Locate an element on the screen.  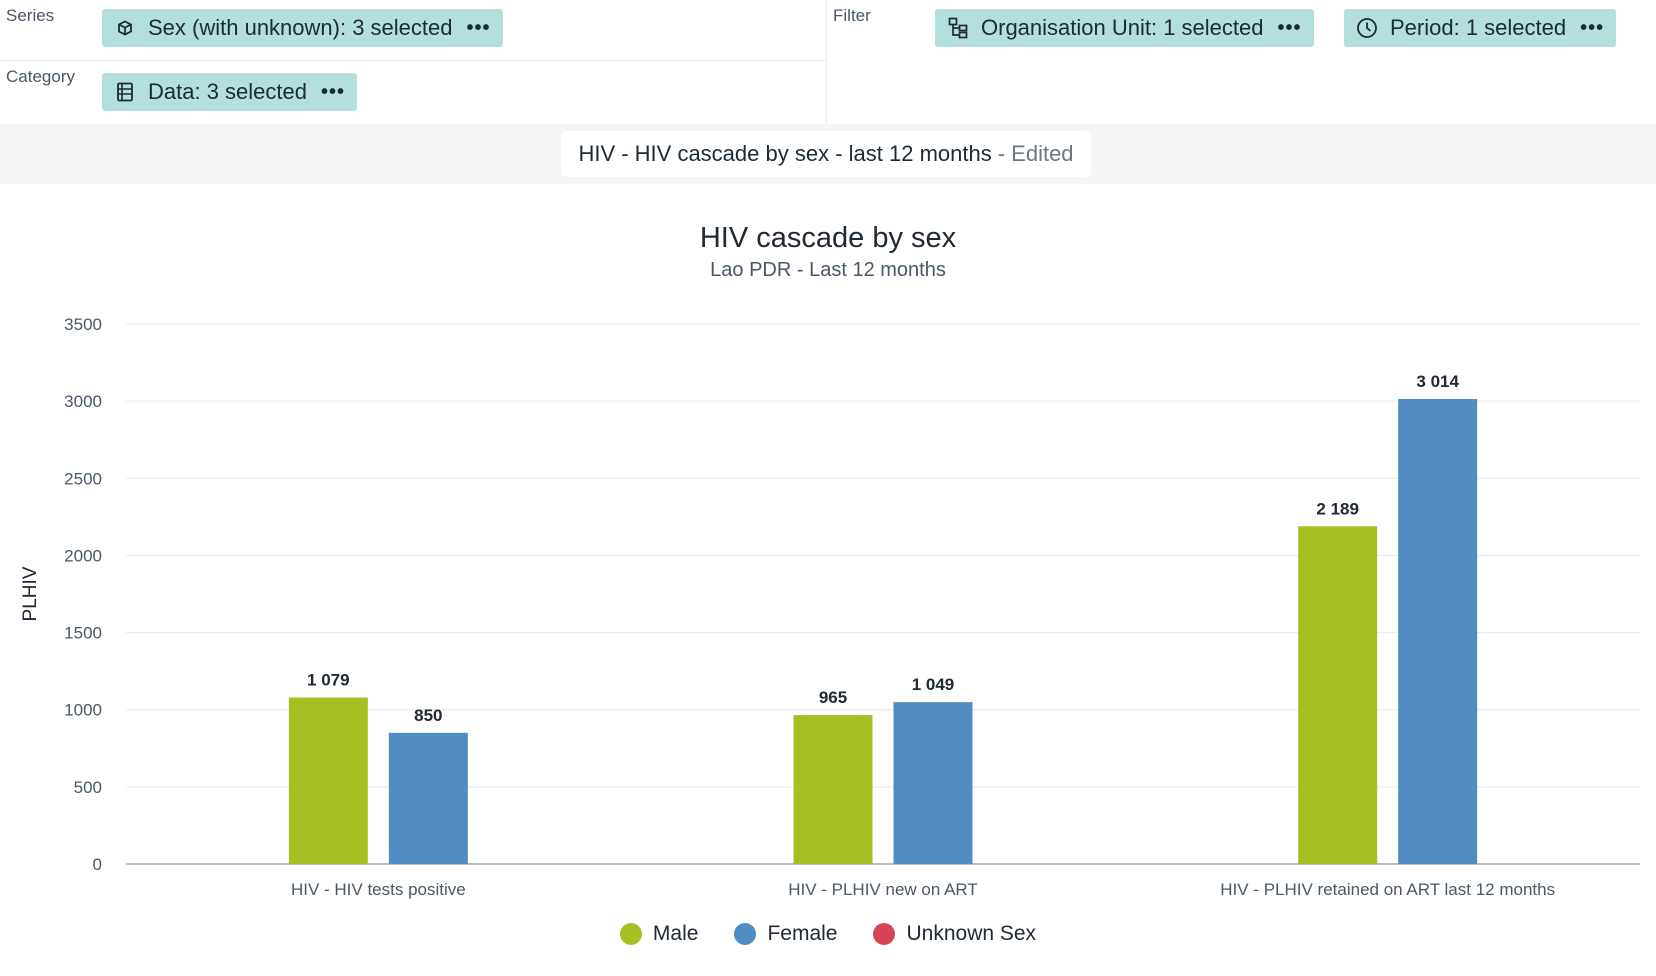
org-unit-chip: Organisation Unit: 1 selected ••• is located at coordinates (1124, 28).